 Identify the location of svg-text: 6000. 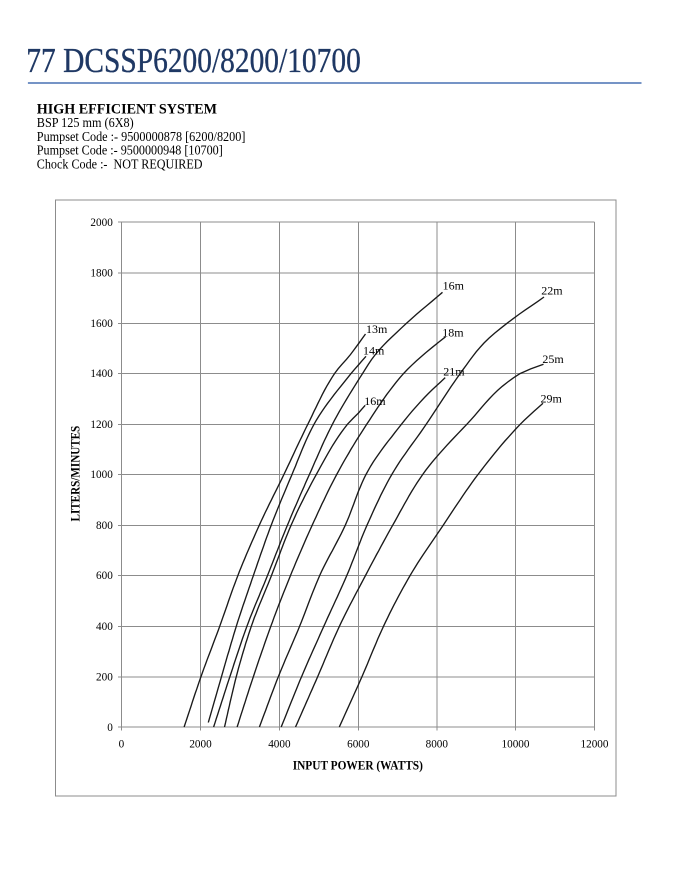
(358, 745).